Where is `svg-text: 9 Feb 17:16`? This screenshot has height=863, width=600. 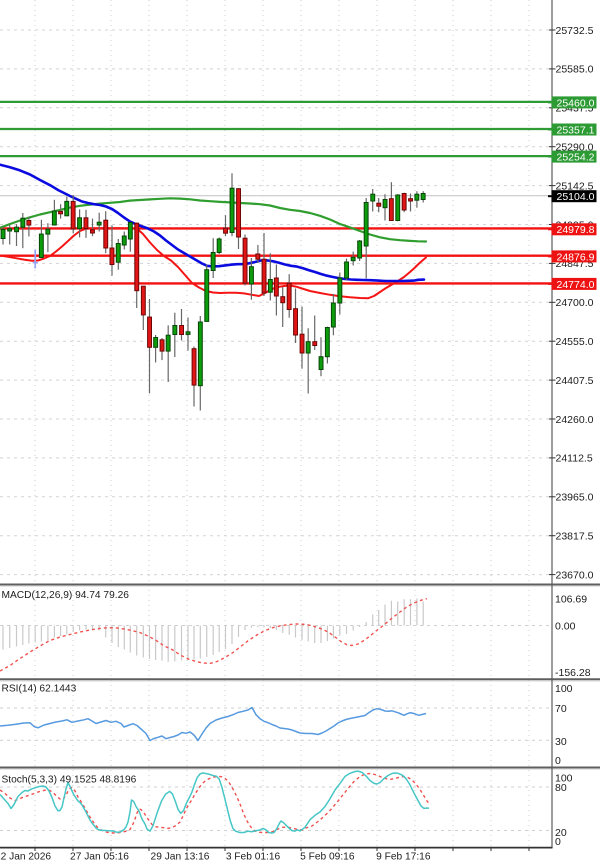 svg-text: 9 Feb 17:16 is located at coordinates (403, 857).